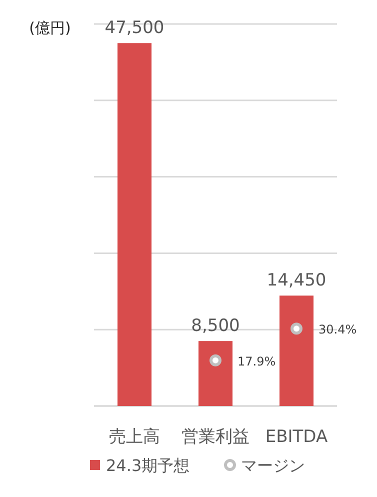 This screenshot has height=497, width=377. Describe the element at coordinates (134, 28) in the screenshot. I see `data-label: 47,500` at that location.